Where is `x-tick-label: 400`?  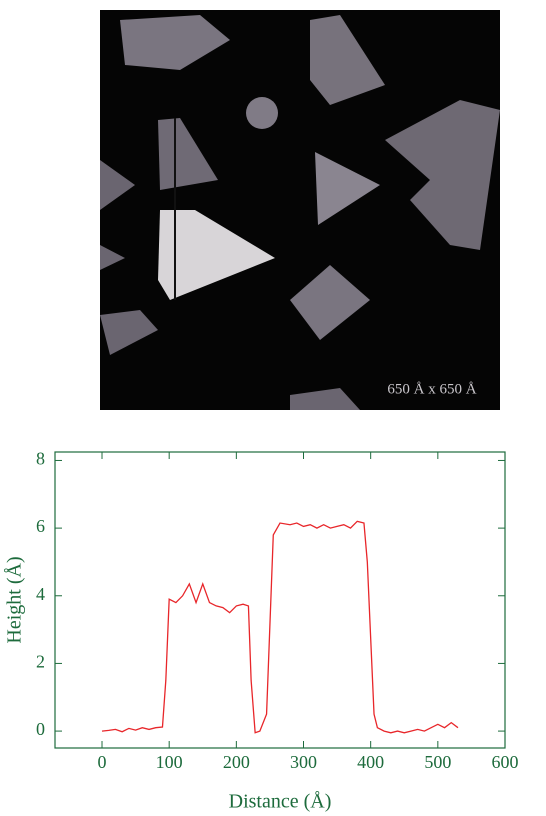
x-tick-label: 400 is located at coordinates (370, 762).